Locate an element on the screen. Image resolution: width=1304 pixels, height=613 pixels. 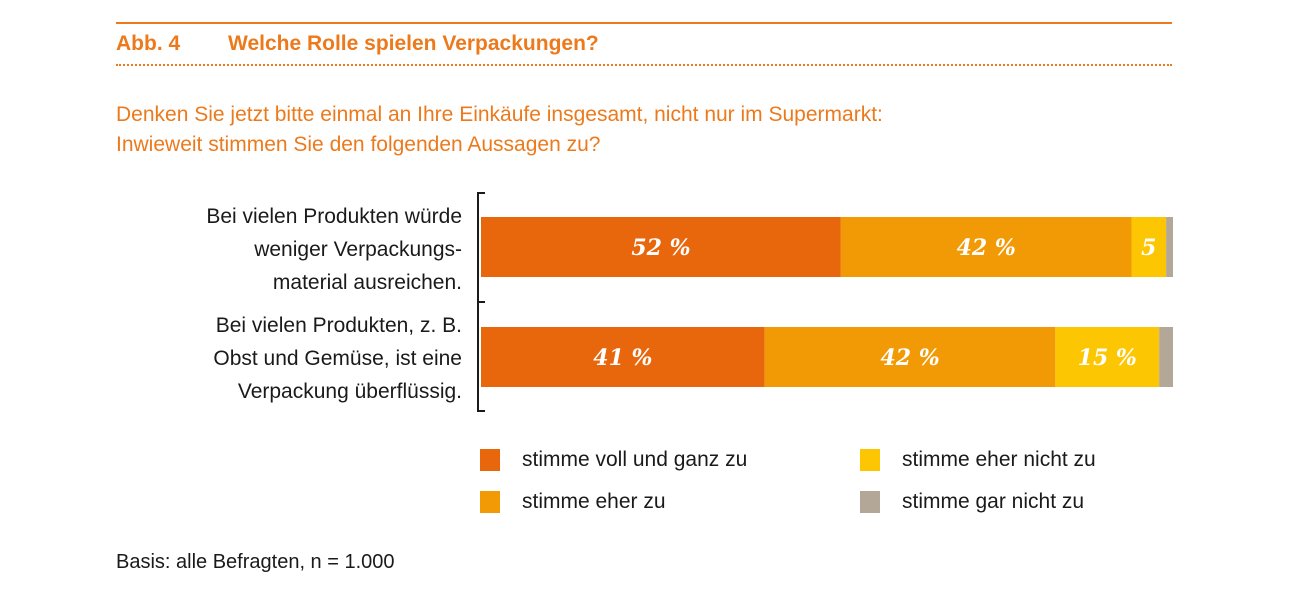
bar-value-label: 5 is located at coordinates (1148, 248).